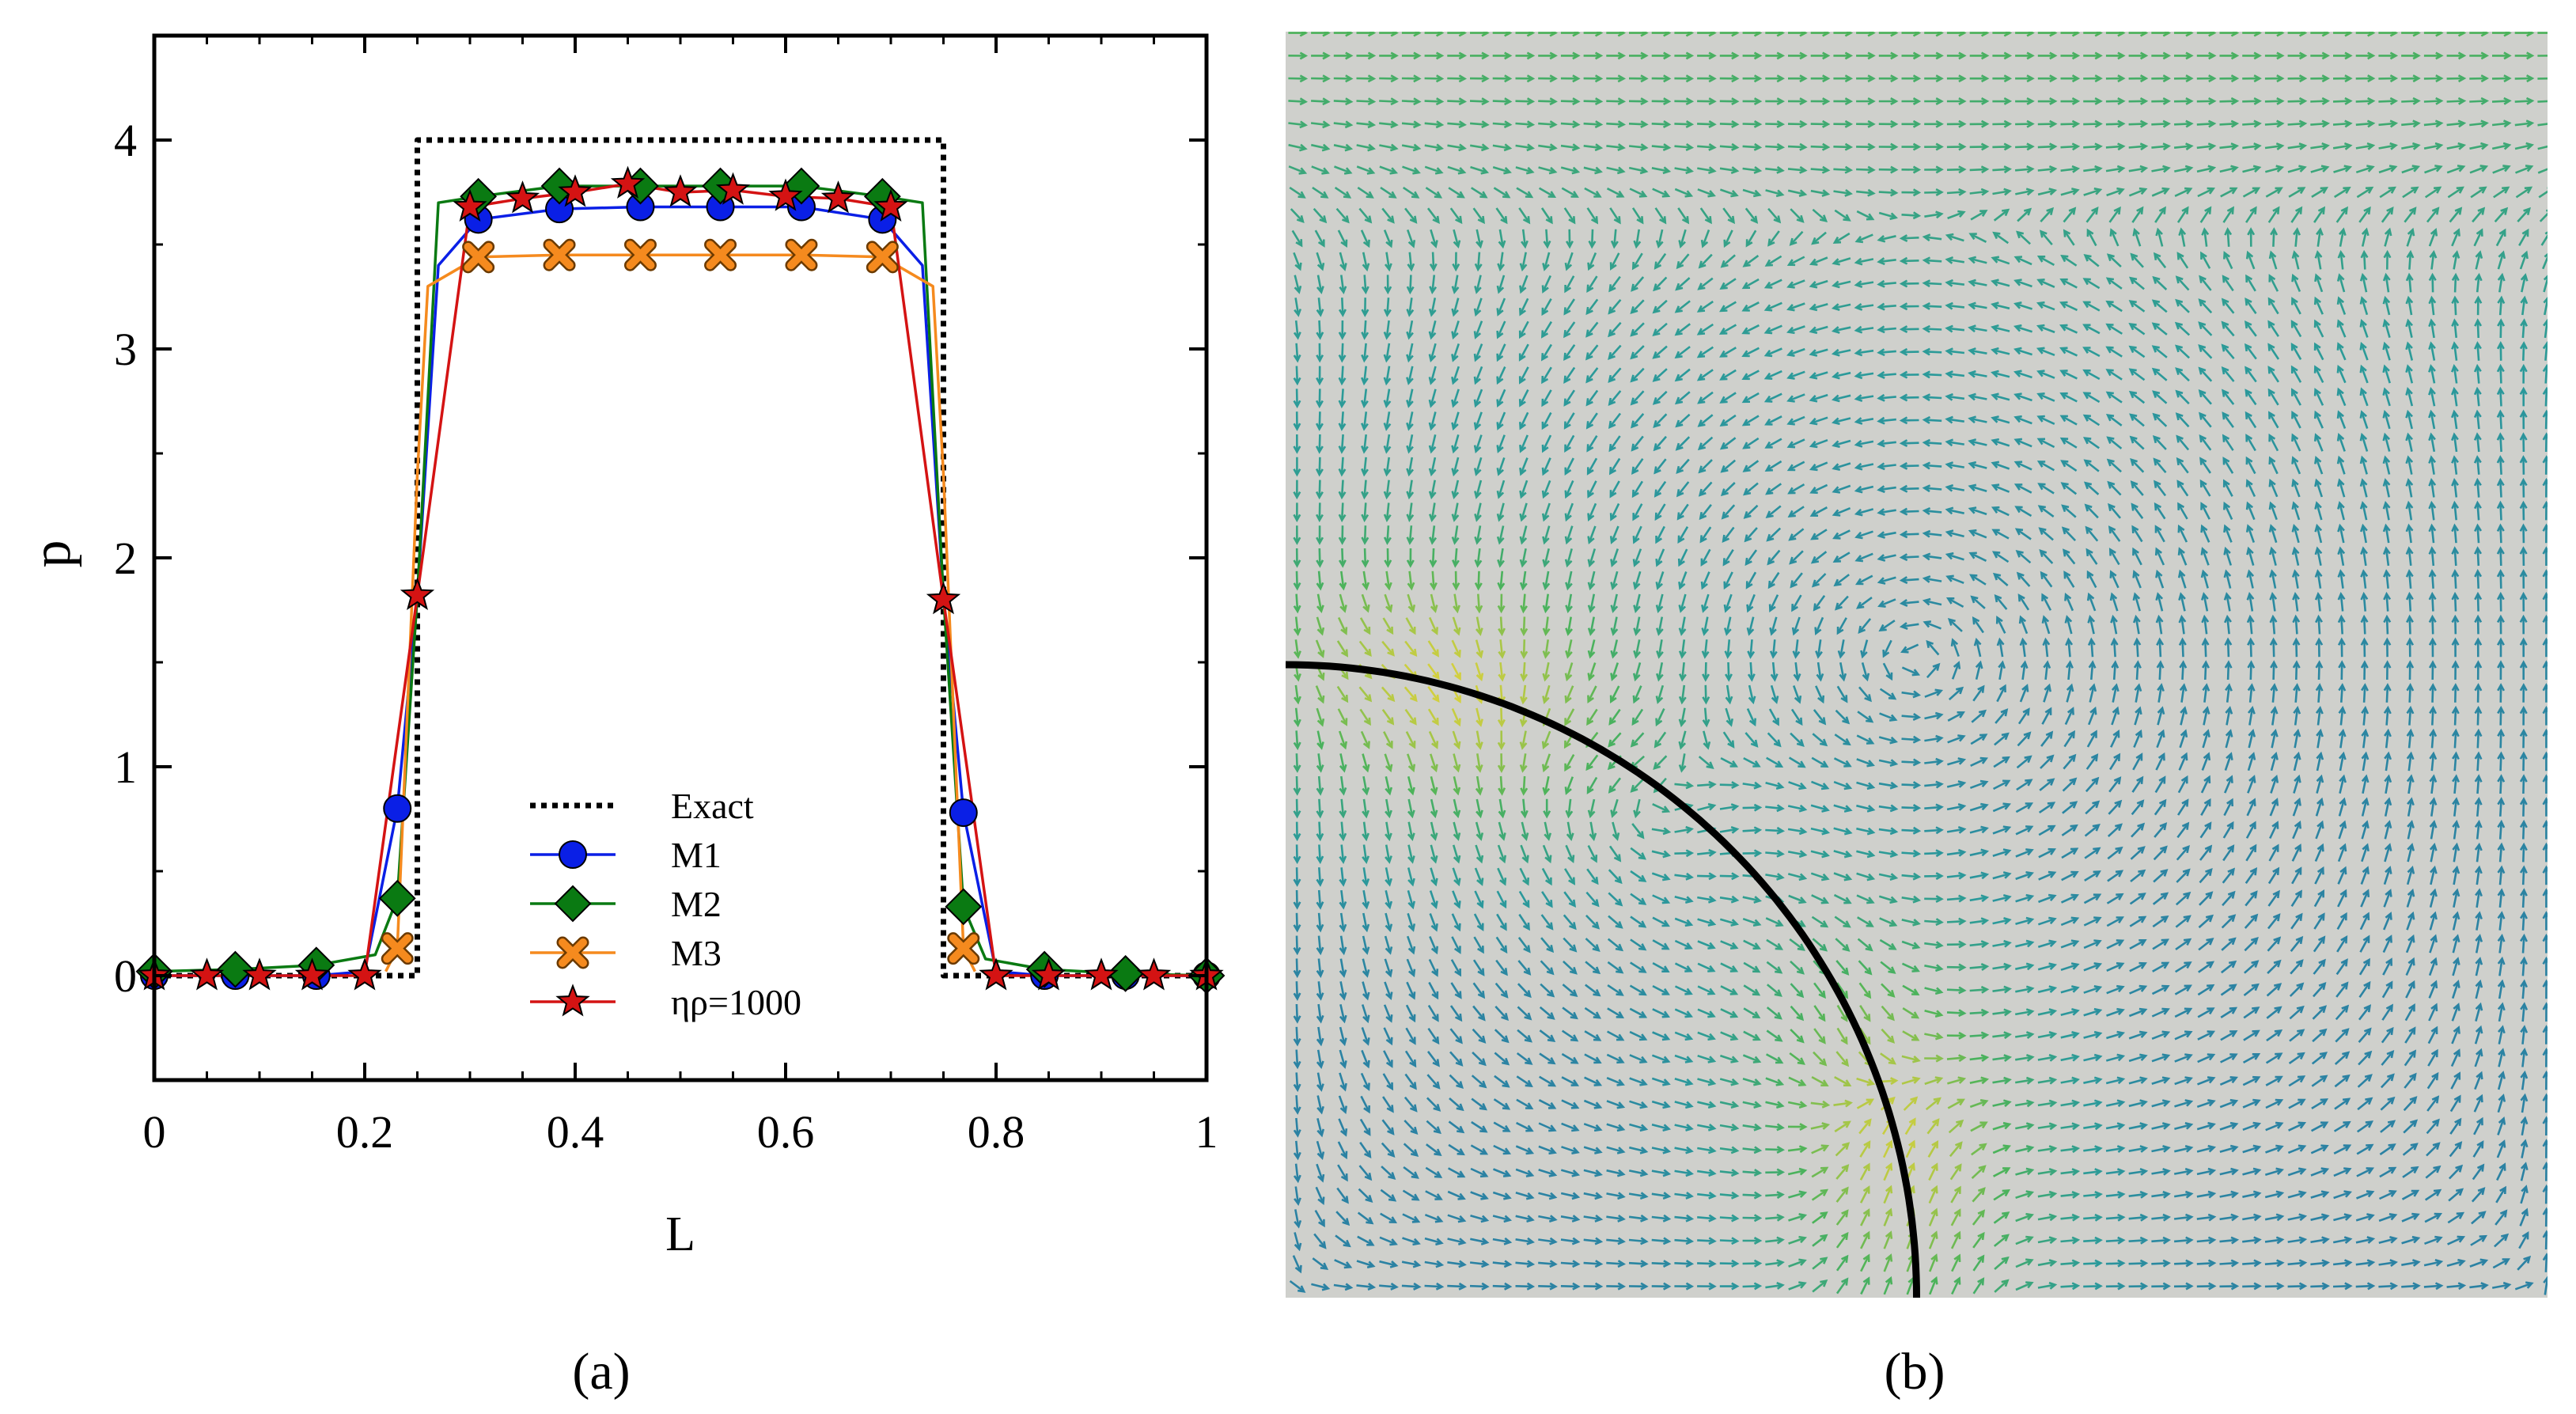  I want to click on legend-label: ηρ=1000, so click(736, 1002).